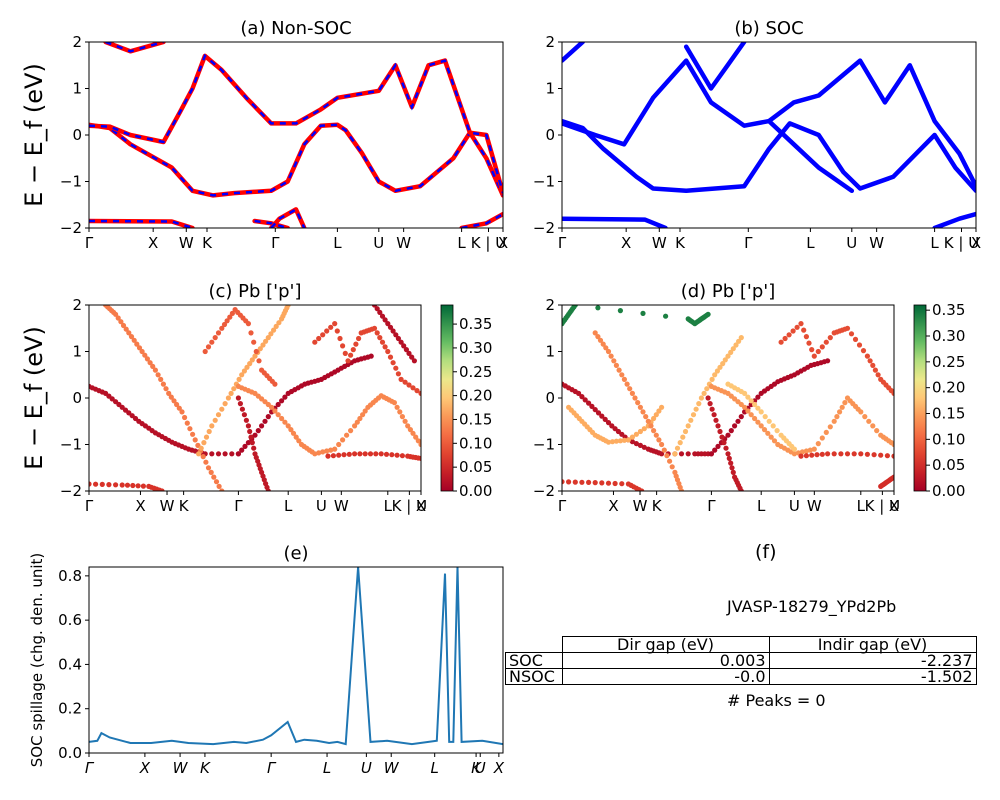  Describe the element at coordinates (435, 768) in the screenshot. I see `x-tick-label: L` at that location.